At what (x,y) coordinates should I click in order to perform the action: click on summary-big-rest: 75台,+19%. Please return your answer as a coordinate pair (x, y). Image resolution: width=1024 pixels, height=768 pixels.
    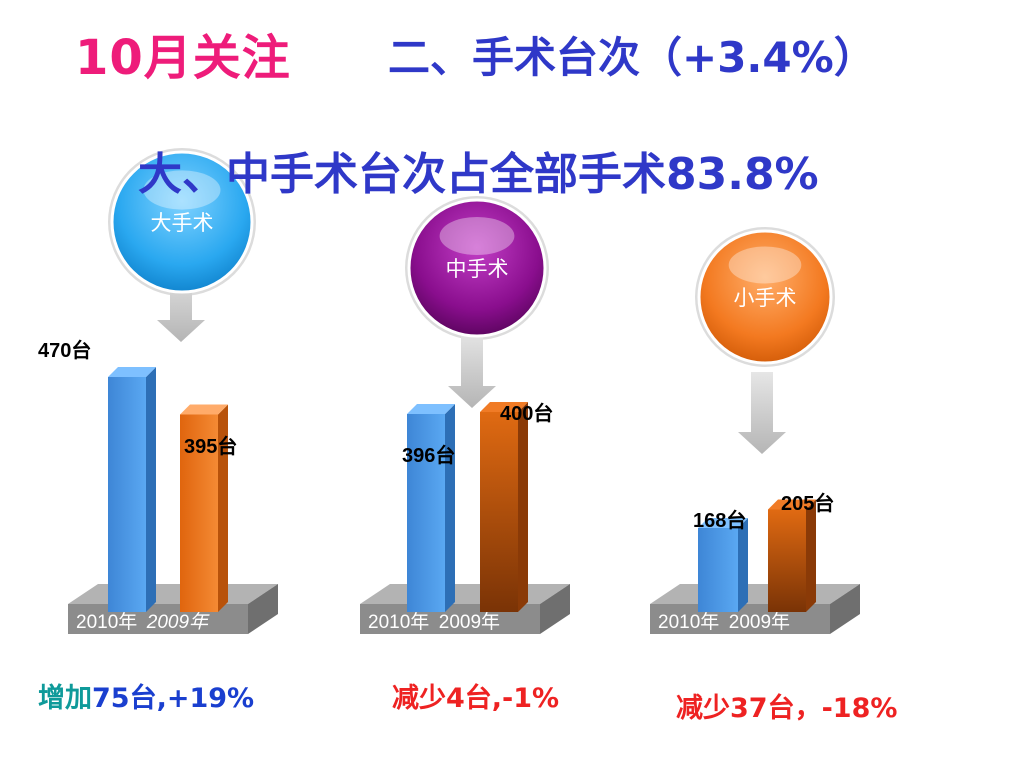
    Looking at the image, I should click on (173, 698).